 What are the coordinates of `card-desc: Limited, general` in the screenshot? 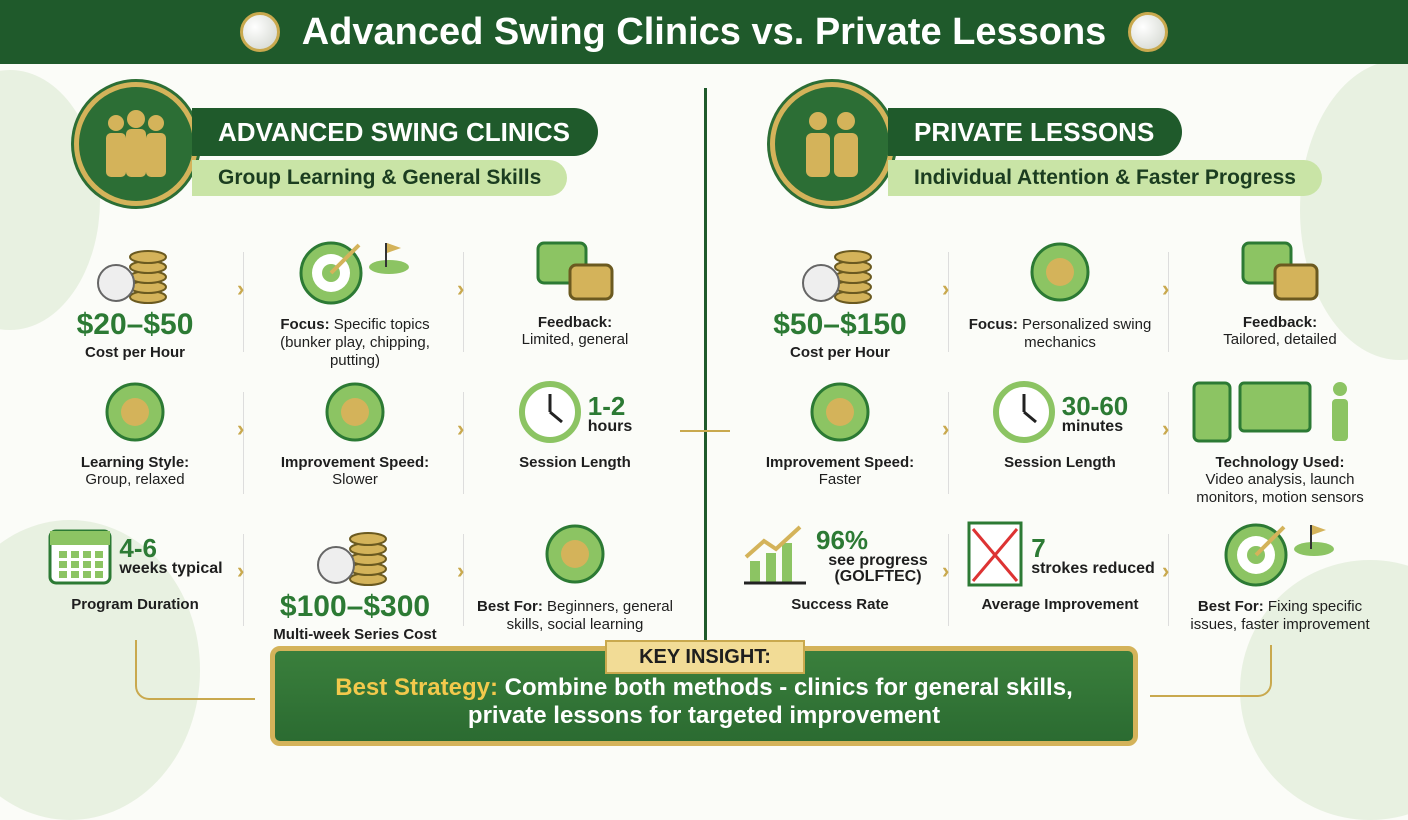 It's located at (575, 339).